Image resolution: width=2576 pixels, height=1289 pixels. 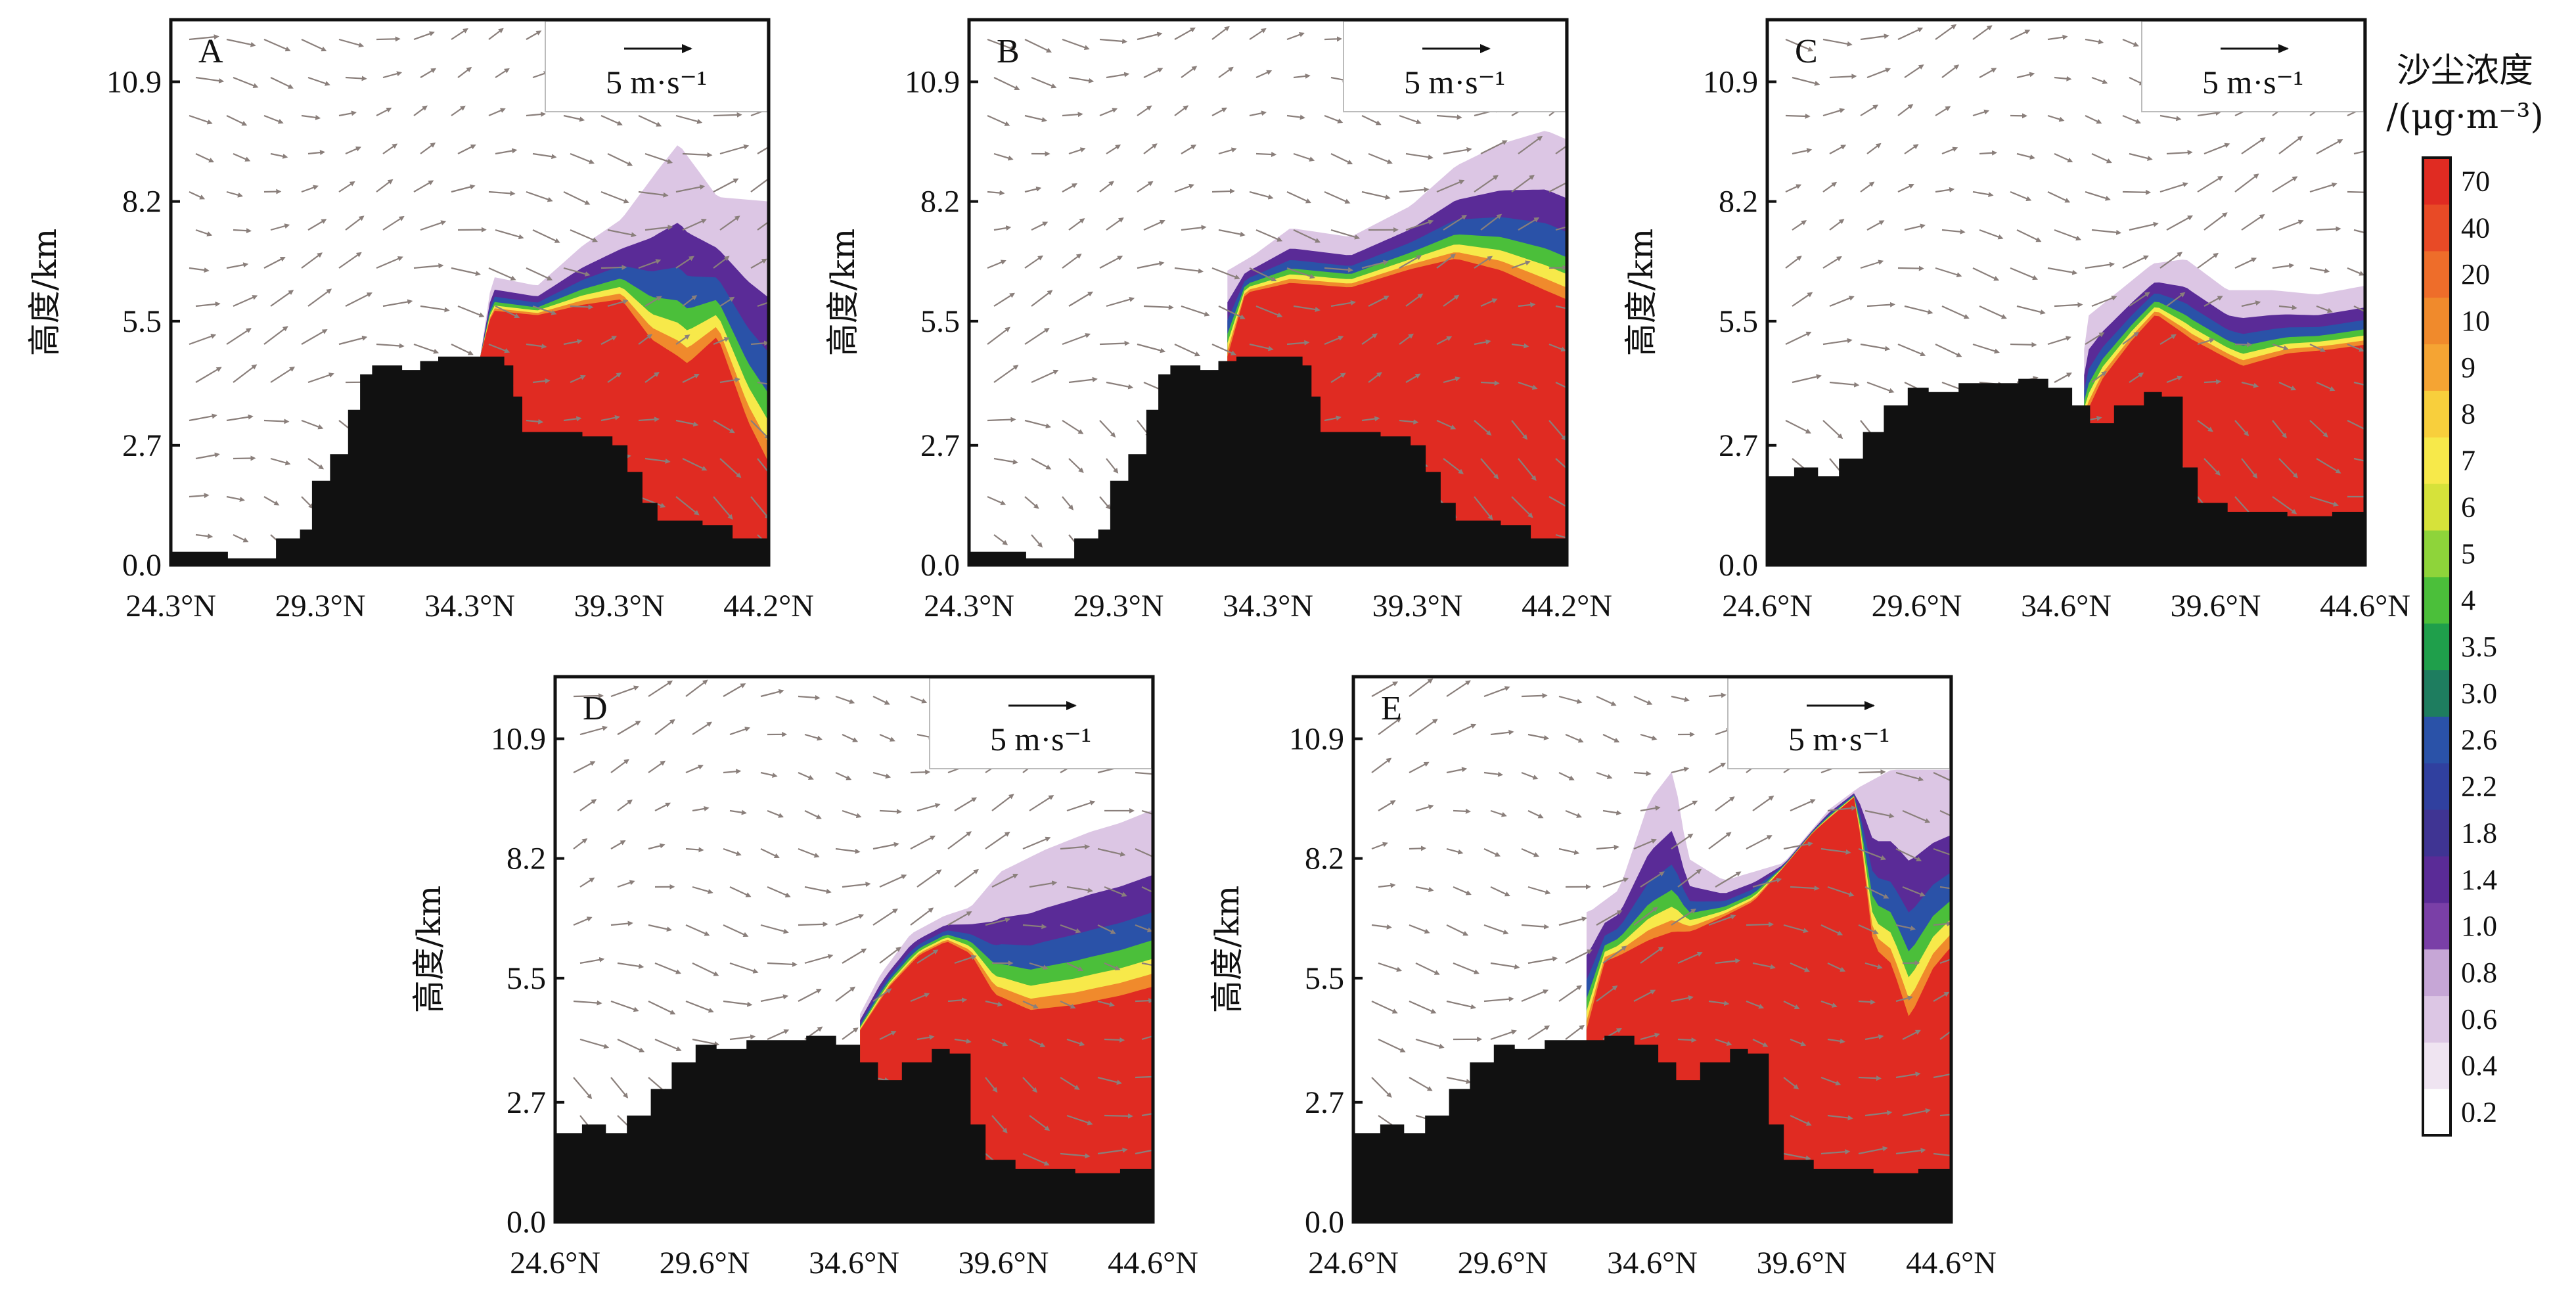 I want to click on y-tick-label: 2.7, so click(x=142, y=445).